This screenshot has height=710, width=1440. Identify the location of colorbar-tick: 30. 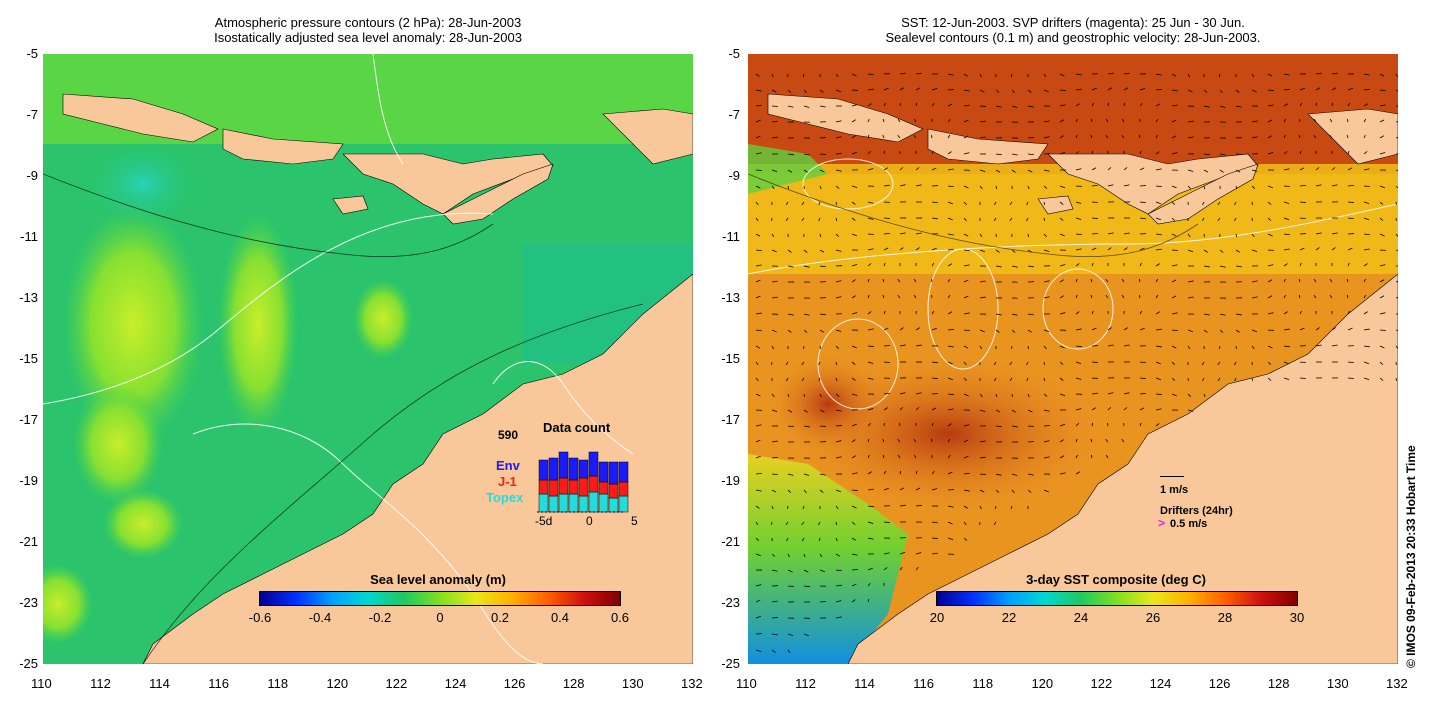
(1297, 617).